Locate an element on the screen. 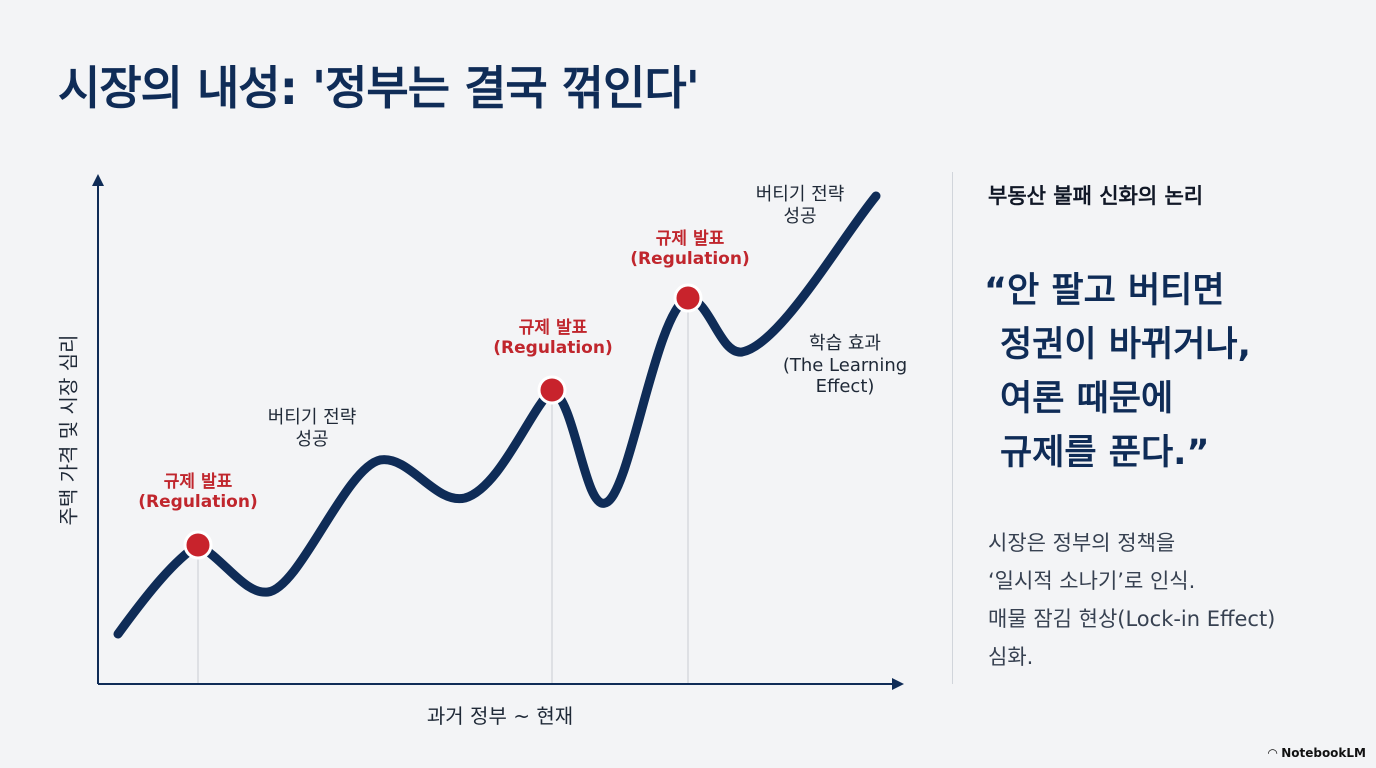 This screenshot has width=1376, height=768. regulation-label-3-sub: (Regulation) is located at coordinates (690, 259).